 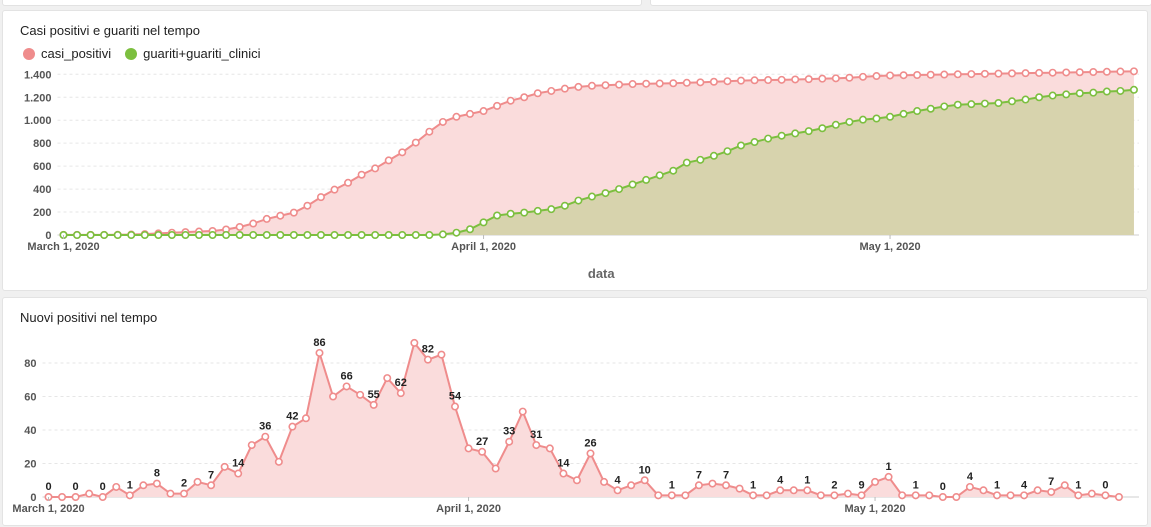 I want to click on data-label: 31, so click(x=536, y=435).